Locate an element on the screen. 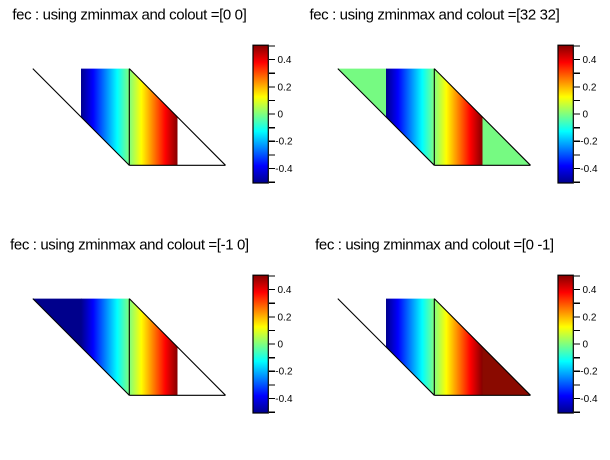 The image size is (610, 460). svg-text:fec : using zminmax and colout: fec : using zminmax and colout =[0 -1] is located at coordinates (434, 244).